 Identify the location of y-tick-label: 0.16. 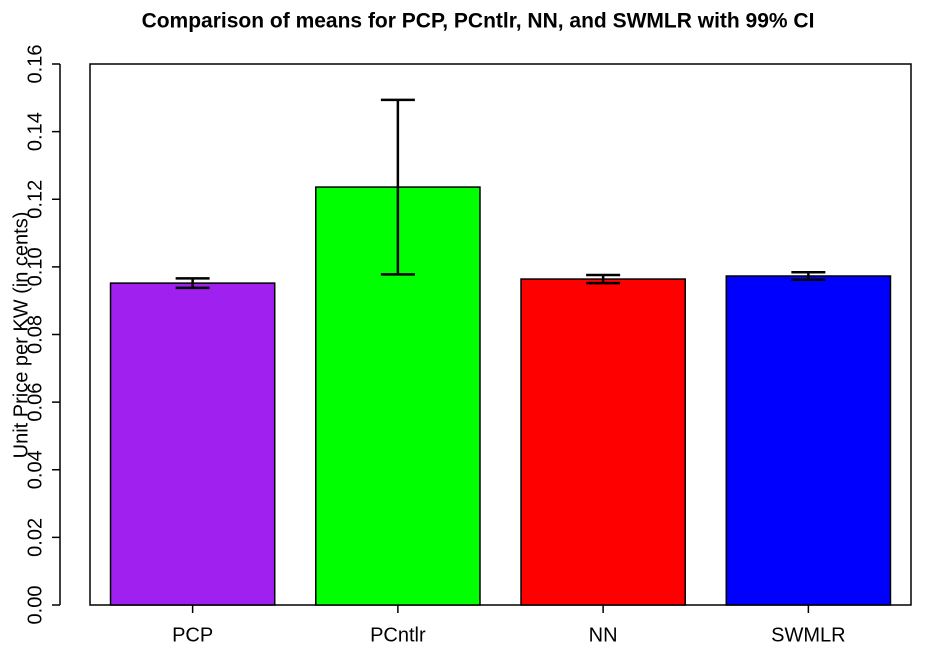
(35, 64).